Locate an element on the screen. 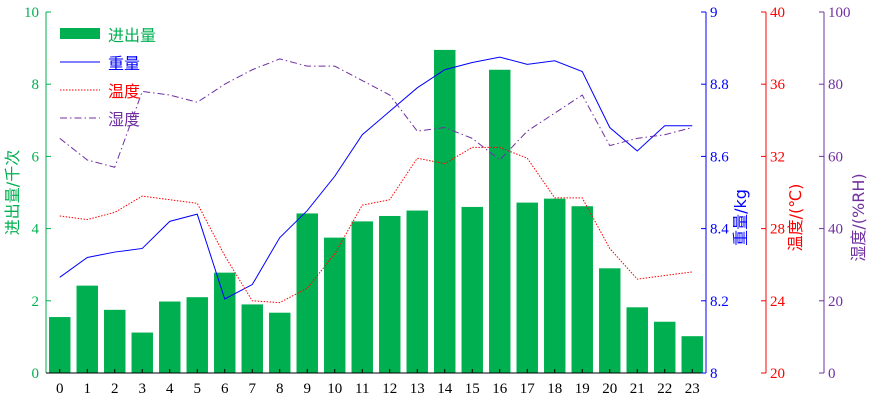  x-tick-label: 4 is located at coordinates (170, 389).